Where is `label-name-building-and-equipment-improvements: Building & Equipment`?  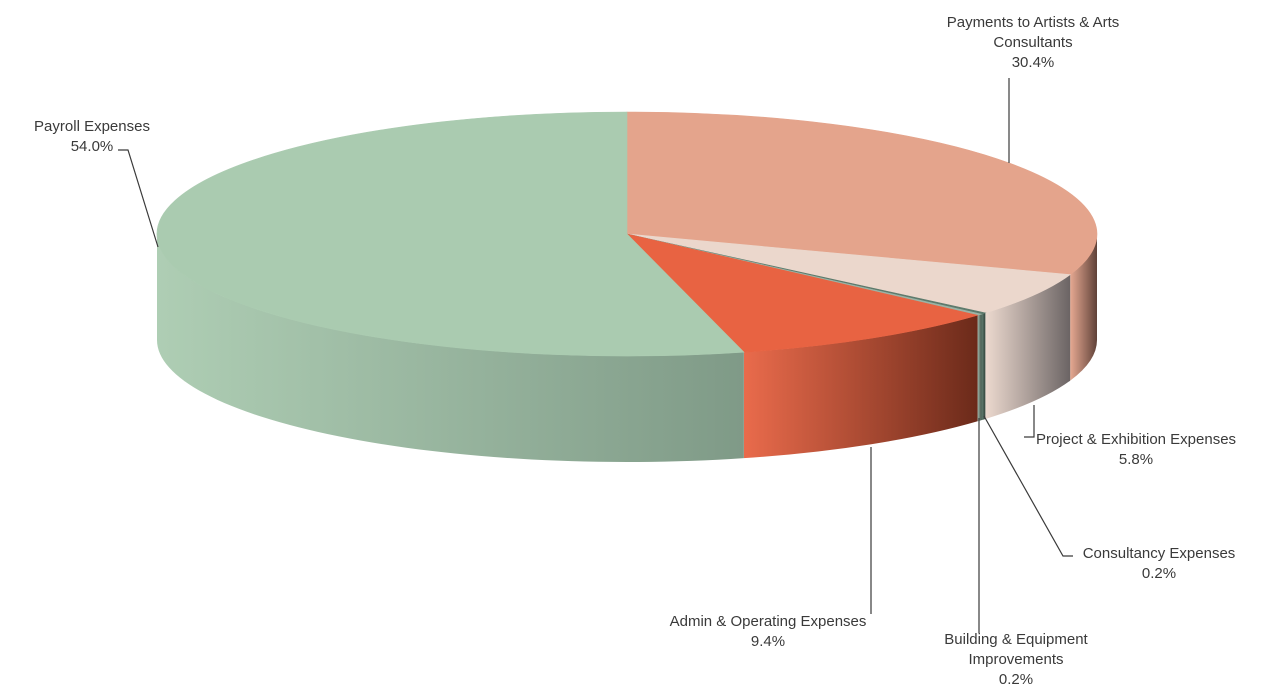
label-name-building-and-equipment-improvements: Building & Equipment is located at coordinates (1016, 639).